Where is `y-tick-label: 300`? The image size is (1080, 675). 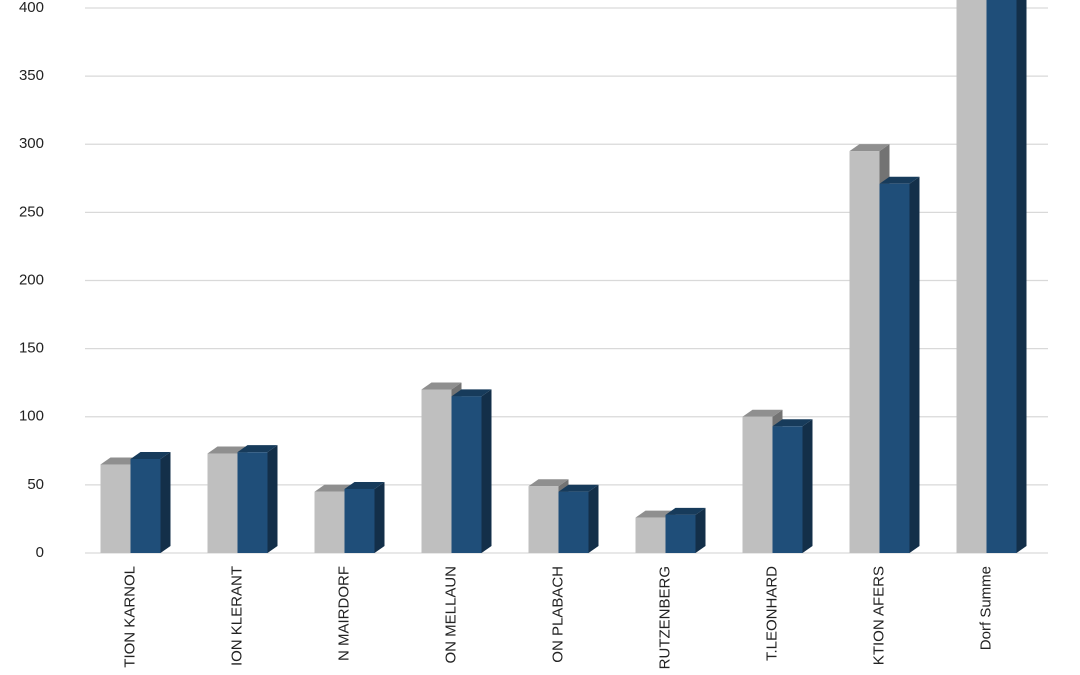
y-tick-label: 300 is located at coordinates (31, 143).